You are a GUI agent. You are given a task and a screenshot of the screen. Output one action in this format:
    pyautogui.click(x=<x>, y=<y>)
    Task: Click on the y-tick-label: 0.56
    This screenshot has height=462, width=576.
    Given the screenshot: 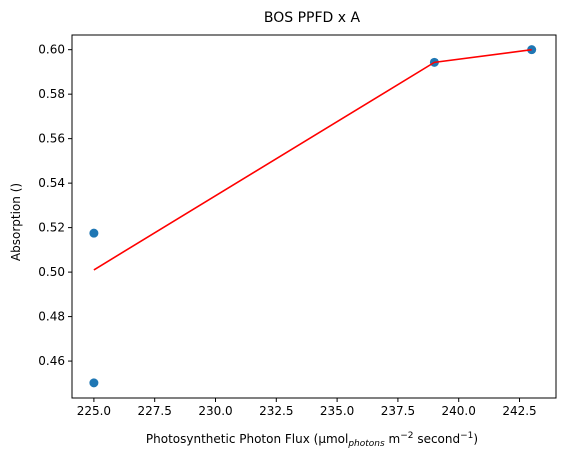 What is the action you would take?
    pyautogui.click(x=51, y=139)
    